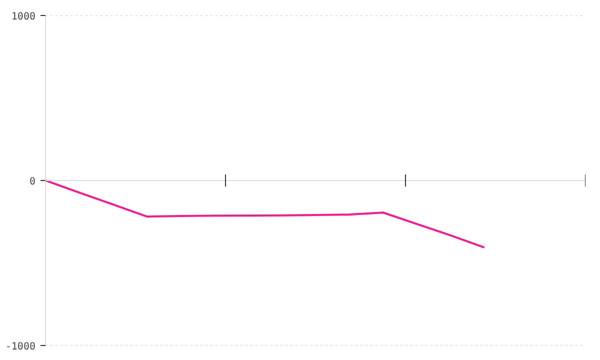 Image resolution: width=600 pixels, height=360 pixels. What do you see at coordinates (23, 17) in the screenshot?
I see `y-tick-label: 1000` at bounding box center [23, 17].